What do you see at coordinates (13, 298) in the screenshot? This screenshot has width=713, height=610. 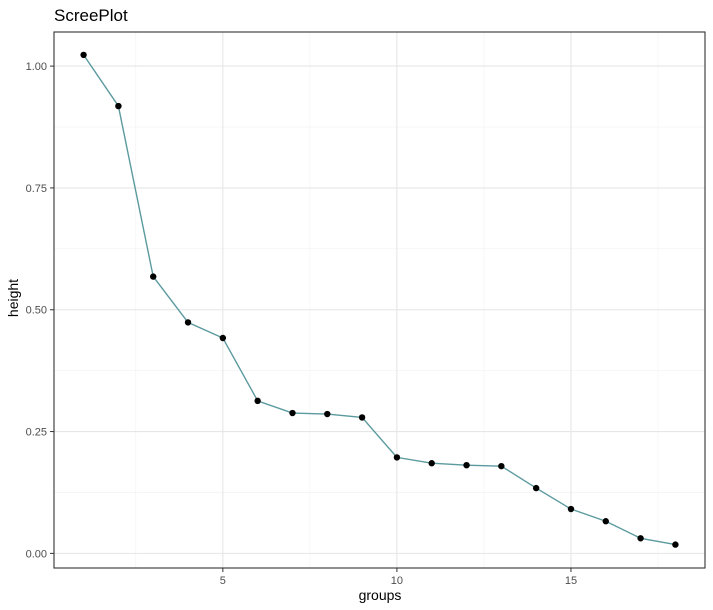 I see `y-axis-title: height` at bounding box center [13, 298].